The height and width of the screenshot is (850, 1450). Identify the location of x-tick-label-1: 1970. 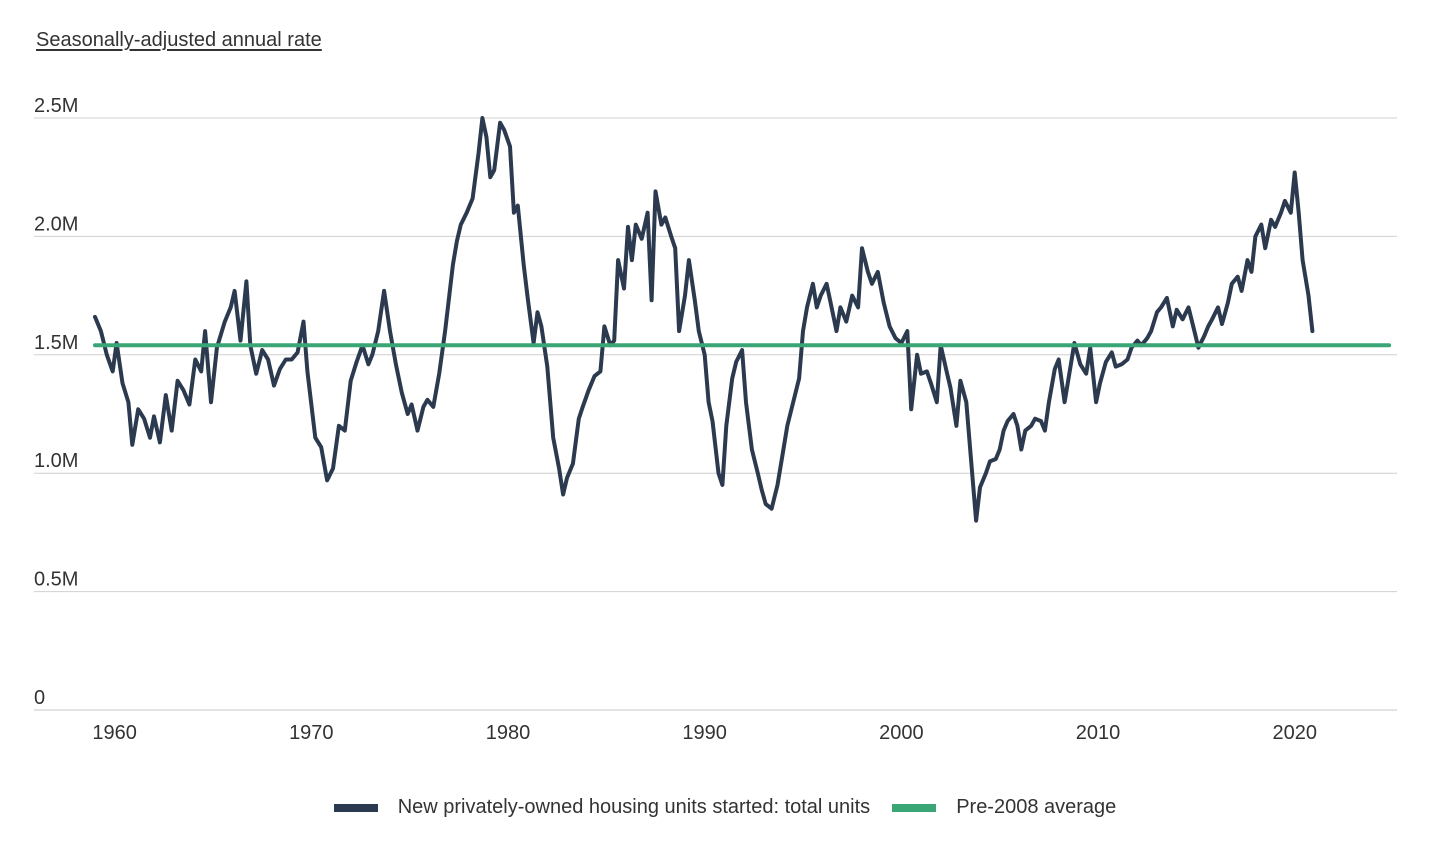
(311, 733).